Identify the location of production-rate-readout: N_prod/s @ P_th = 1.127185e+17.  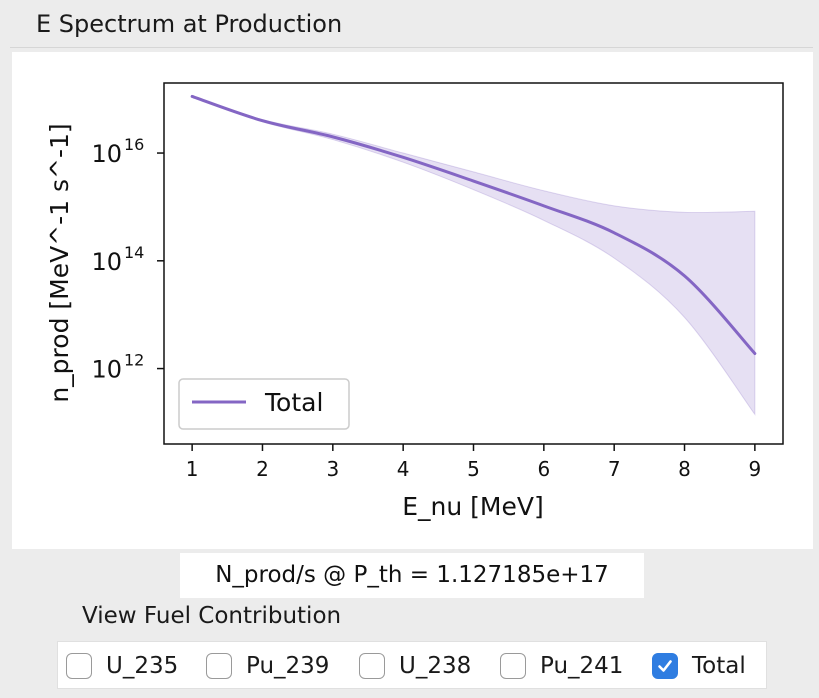
(412, 575).